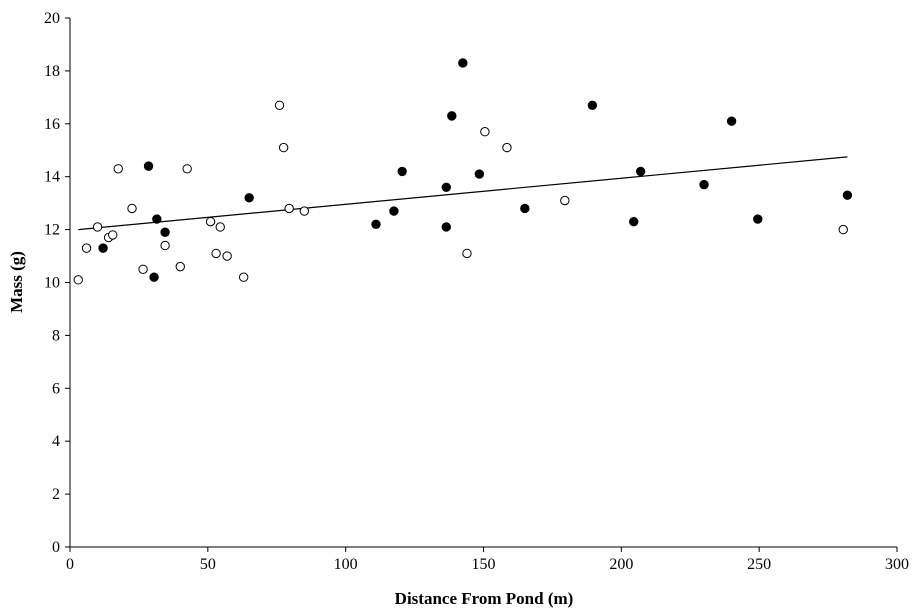 The width and height of the screenshot is (913, 609). Describe the element at coordinates (52, 124) in the screenshot. I see `y-tick-label: 16` at that location.